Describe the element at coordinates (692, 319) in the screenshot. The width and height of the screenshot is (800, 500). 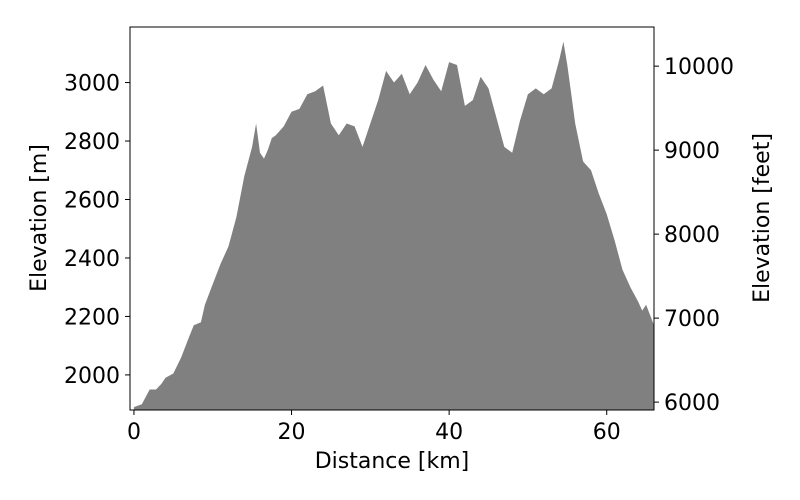
I see `y-tick-label-right: 7000` at that location.